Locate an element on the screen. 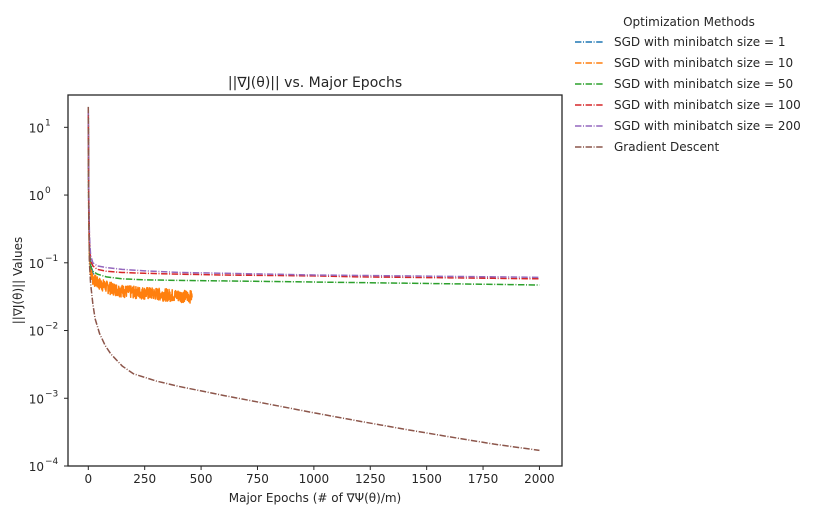 Image resolution: width=819 pixels, height=521 pixels. y-axis-label: ||∇J(θ)|| Values is located at coordinates (18, 280).